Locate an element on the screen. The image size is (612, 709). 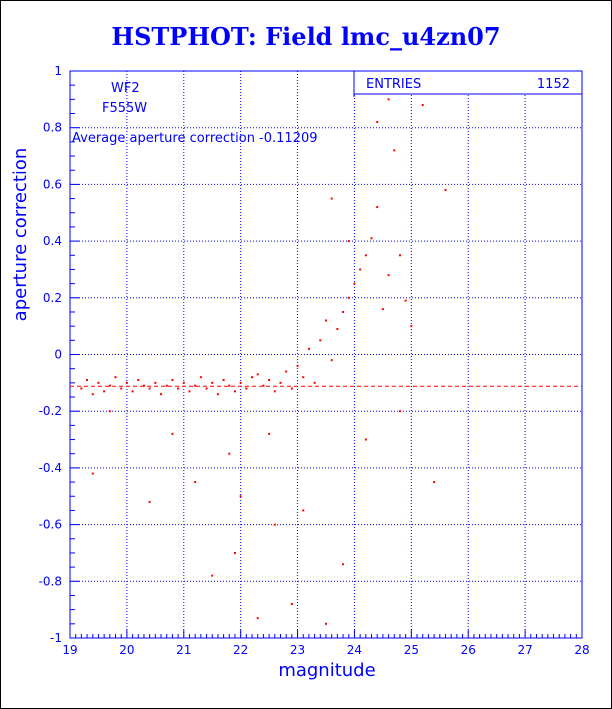
annotation-camera: WF2 is located at coordinates (125, 88).